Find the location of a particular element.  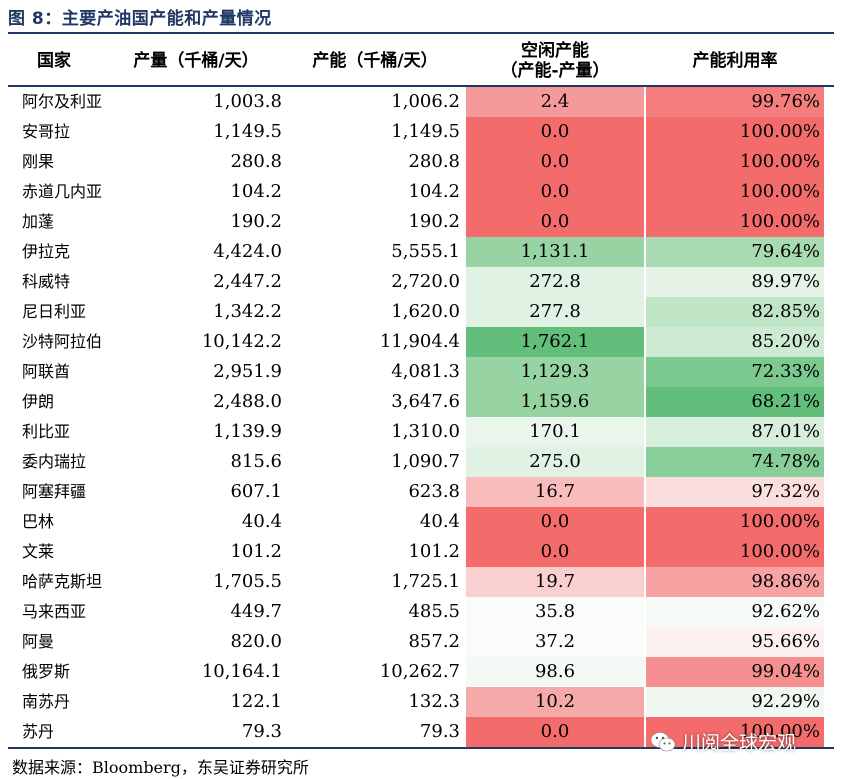

capacity-cell: 11,904.4 is located at coordinates (375, 342).